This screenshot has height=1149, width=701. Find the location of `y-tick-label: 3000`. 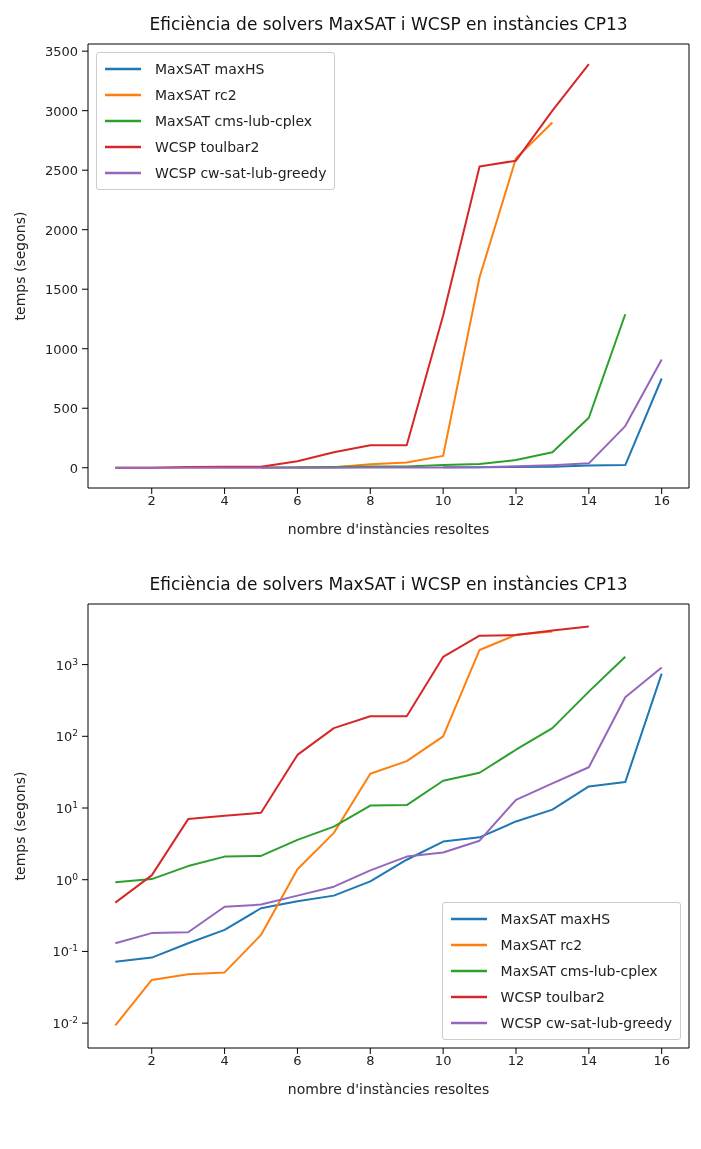

y-tick-label: 3000 is located at coordinates (61, 111).